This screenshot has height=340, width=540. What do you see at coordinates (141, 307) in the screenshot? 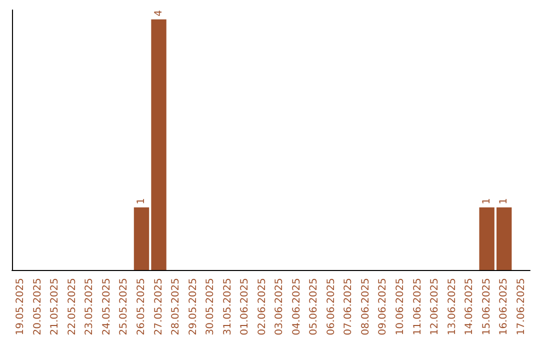
I see `x-tick-label: 26.05.2025` at bounding box center [141, 307].